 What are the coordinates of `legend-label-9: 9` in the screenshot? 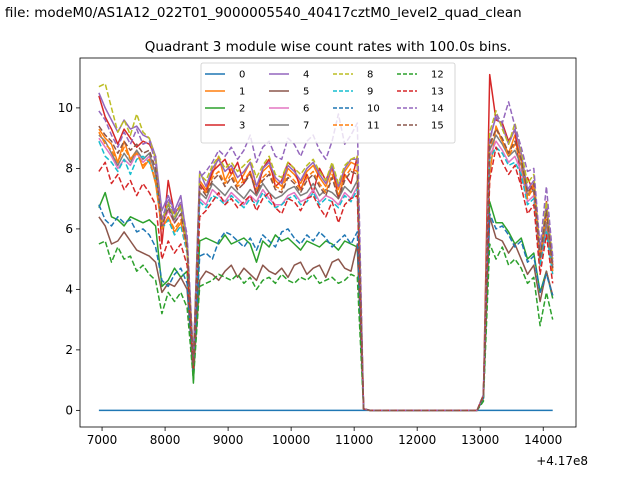 It's located at (370, 92).